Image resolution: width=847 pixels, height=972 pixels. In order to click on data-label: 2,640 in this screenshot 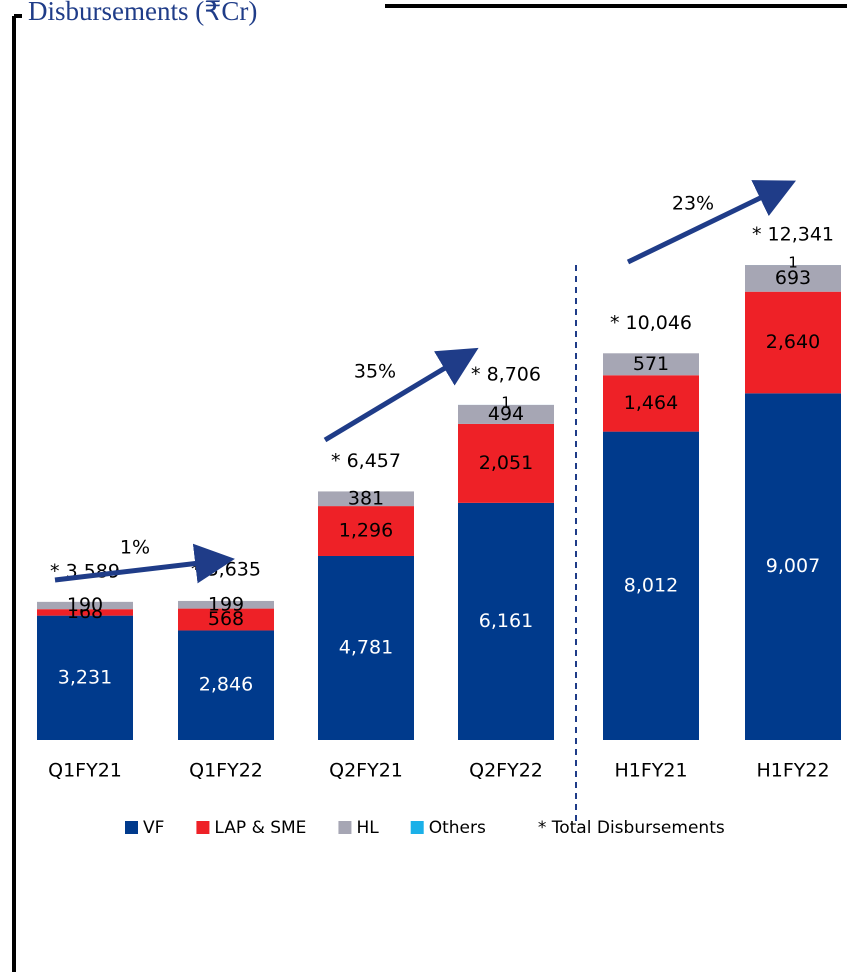, I will do `click(793, 342)`.